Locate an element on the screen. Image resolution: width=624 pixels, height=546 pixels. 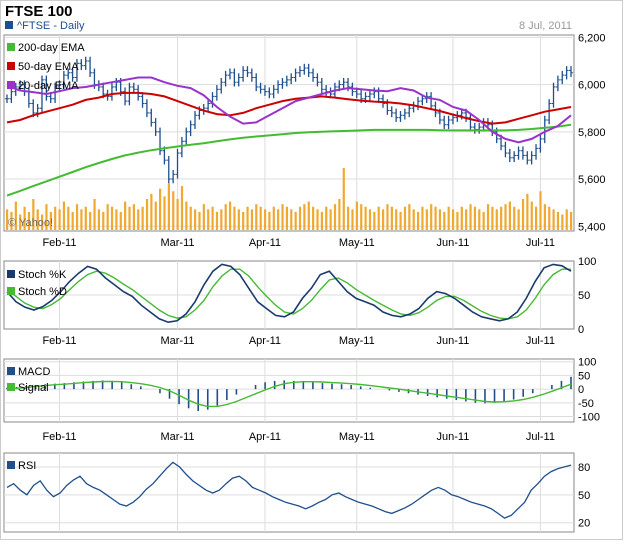
x-tick-label: Jun-11 is located at coordinates (453, 341).